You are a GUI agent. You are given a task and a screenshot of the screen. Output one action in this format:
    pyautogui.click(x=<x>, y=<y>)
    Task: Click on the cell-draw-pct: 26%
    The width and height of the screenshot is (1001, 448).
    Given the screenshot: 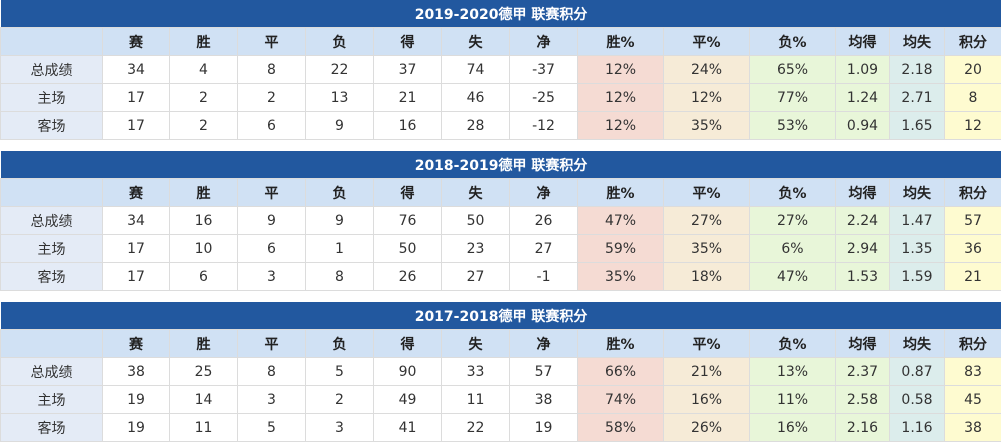 What is the action you would take?
    pyautogui.click(x=706, y=427)
    